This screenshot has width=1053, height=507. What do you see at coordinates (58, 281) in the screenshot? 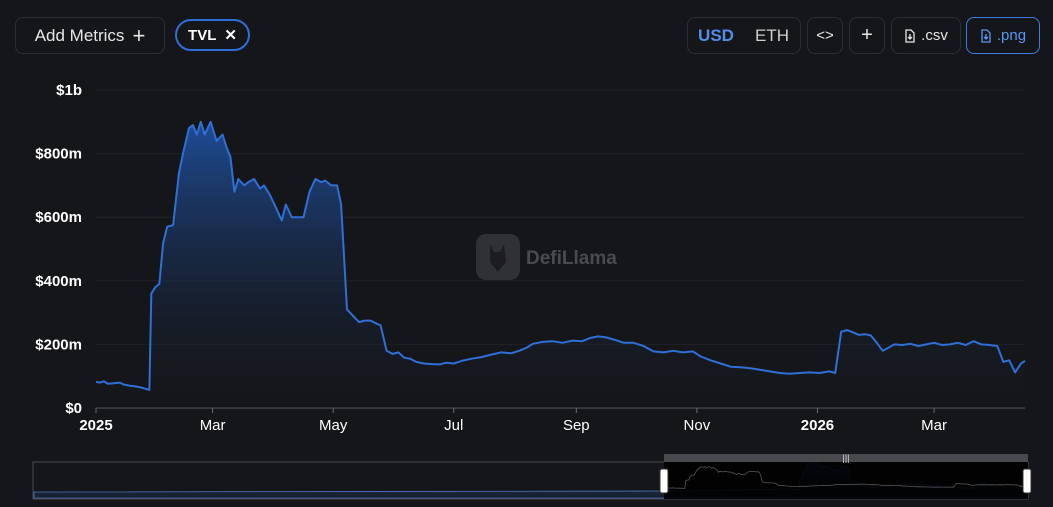
I see `y-tick-label: $400m` at bounding box center [58, 281].